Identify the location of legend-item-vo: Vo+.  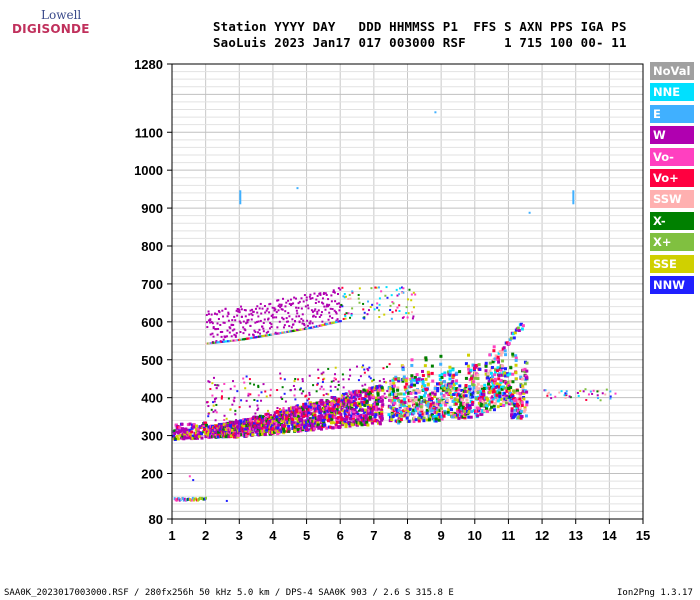
(672, 177).